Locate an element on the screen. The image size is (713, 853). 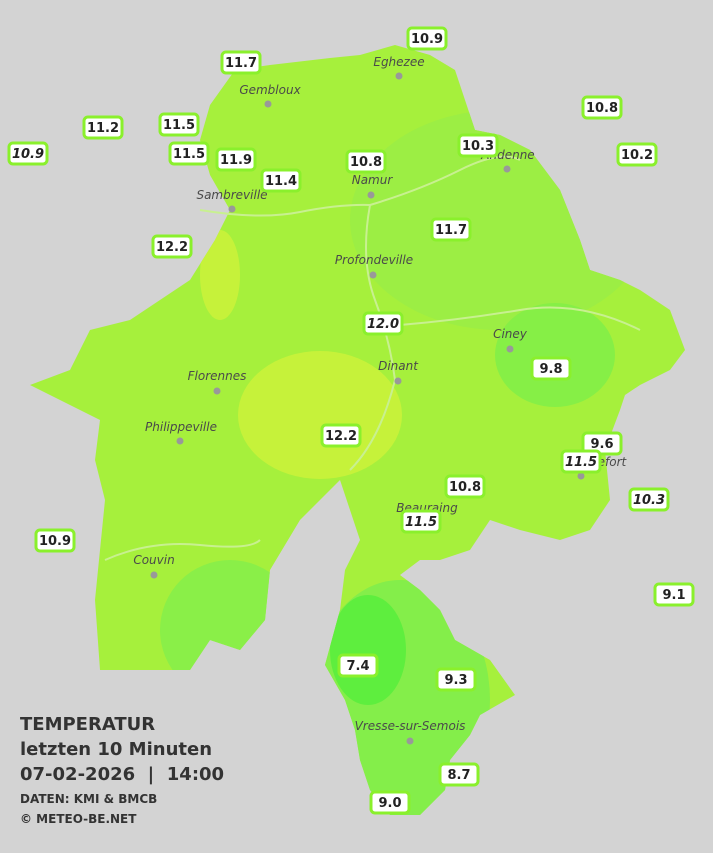
station-value: 7.4 is located at coordinates (357, 666).